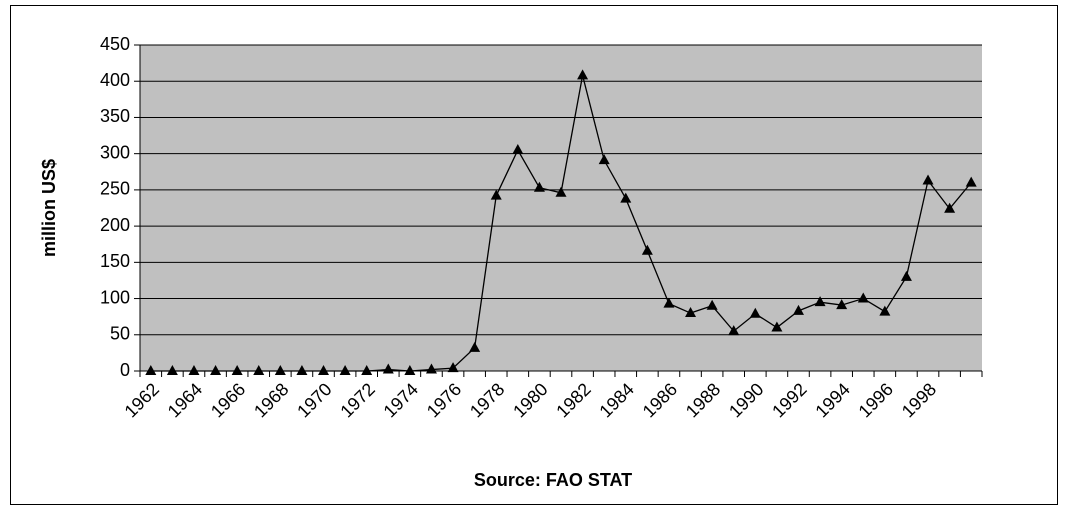 This screenshot has width=1068, height=515. I want to click on y-tick-label: 400, so click(115, 80).